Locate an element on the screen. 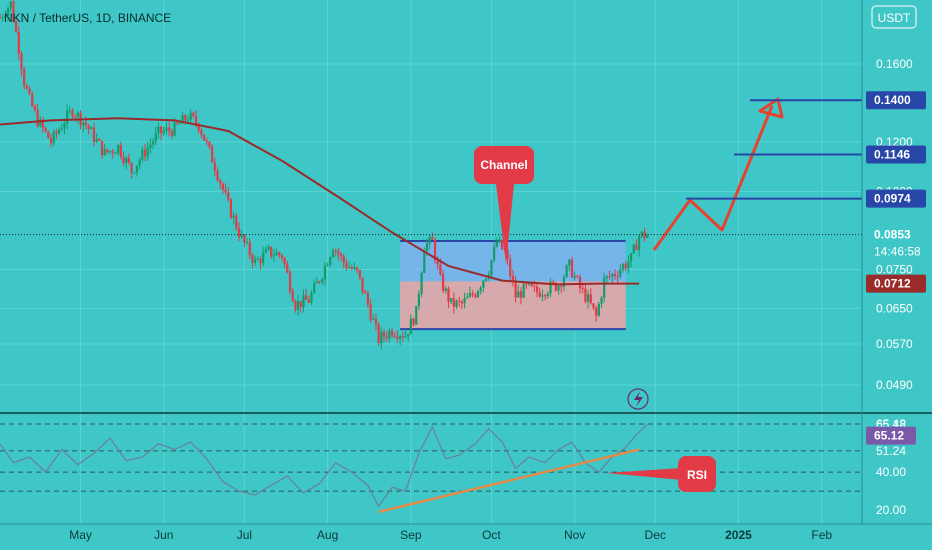 Image resolution: width=932 pixels, height=550 pixels. channel-callout-label: Channel is located at coordinates (503, 165).